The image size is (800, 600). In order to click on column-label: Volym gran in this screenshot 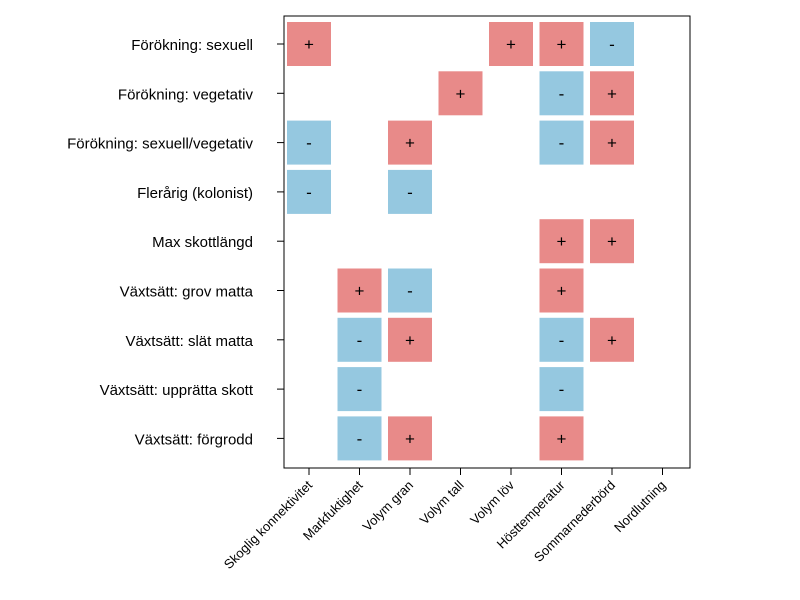, I will do `click(388, 506)`.